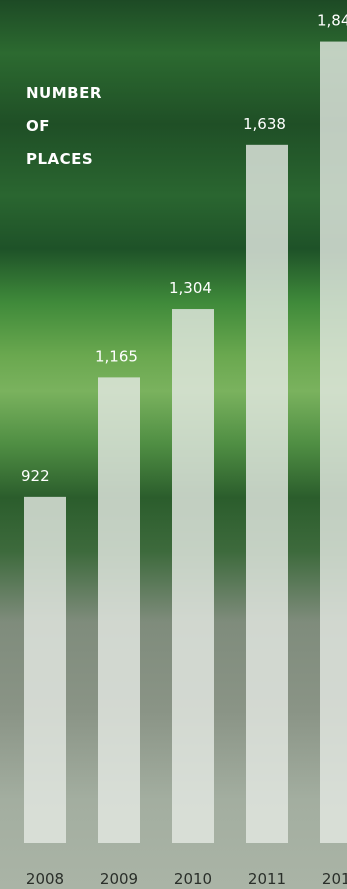 The height and width of the screenshot is (889, 347). I want to click on x-tick-label: 2010, so click(193, 879).